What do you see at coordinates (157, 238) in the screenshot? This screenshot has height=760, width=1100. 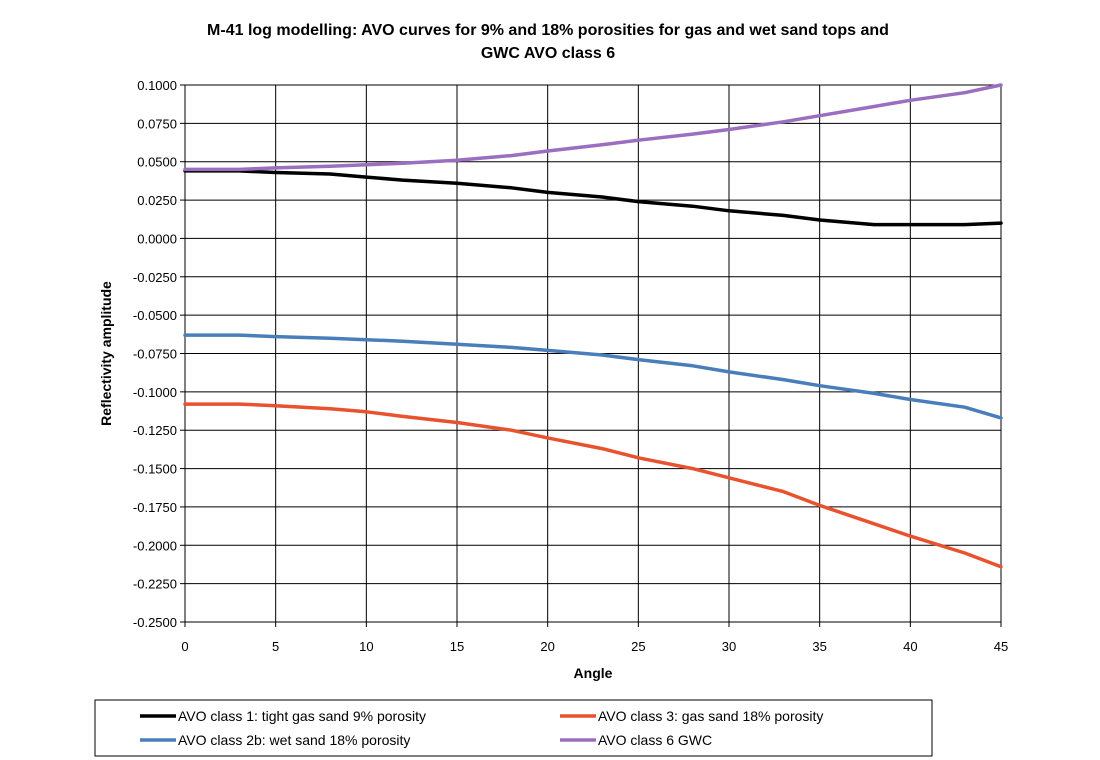 I see `y-tick-label: 0.0000` at bounding box center [157, 238].